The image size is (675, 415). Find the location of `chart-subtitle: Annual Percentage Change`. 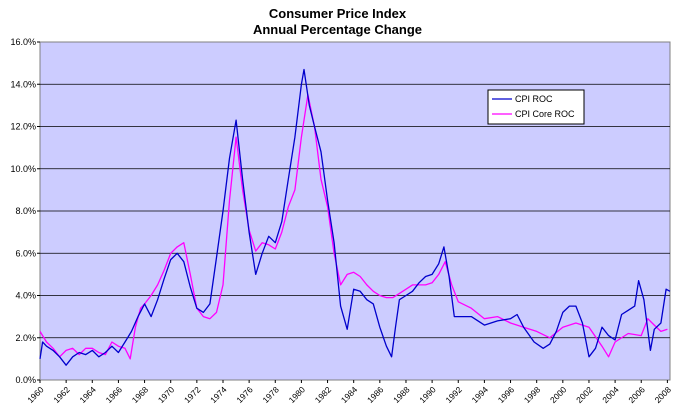

chart-subtitle: Annual Percentage Change is located at coordinates (337, 29).